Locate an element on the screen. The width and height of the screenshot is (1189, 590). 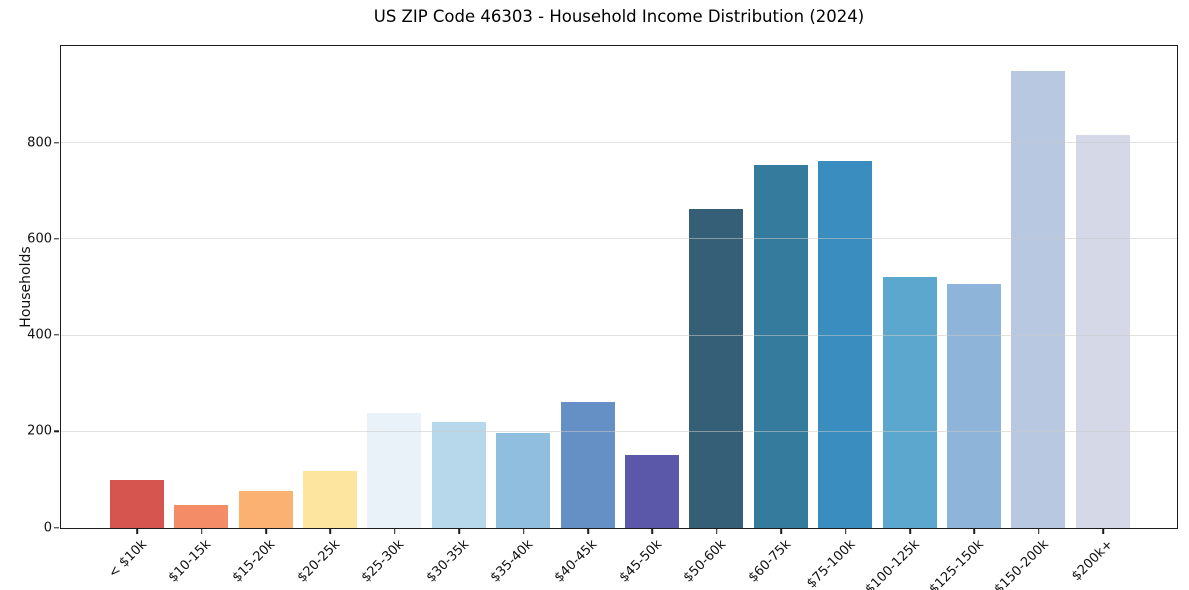
bar-$20-25k is located at coordinates (329, 499).